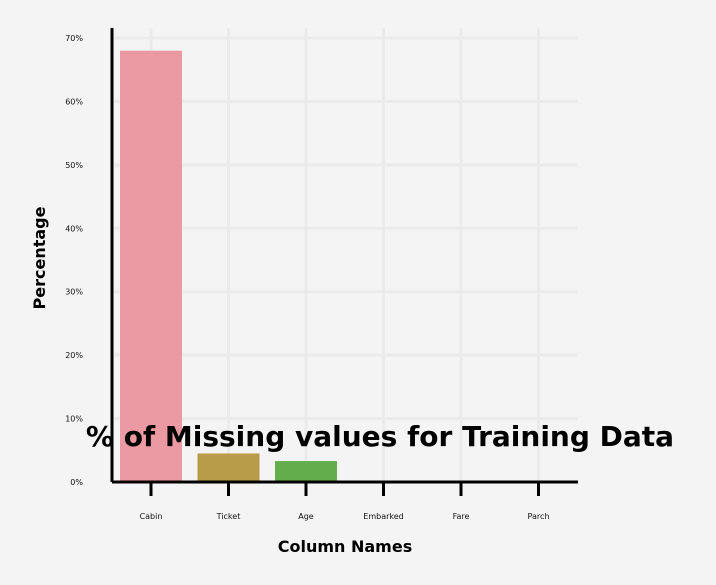 This screenshot has height=585, width=716. Describe the element at coordinates (74, 101) in the screenshot. I see `y-tick-label: 60%` at that location.